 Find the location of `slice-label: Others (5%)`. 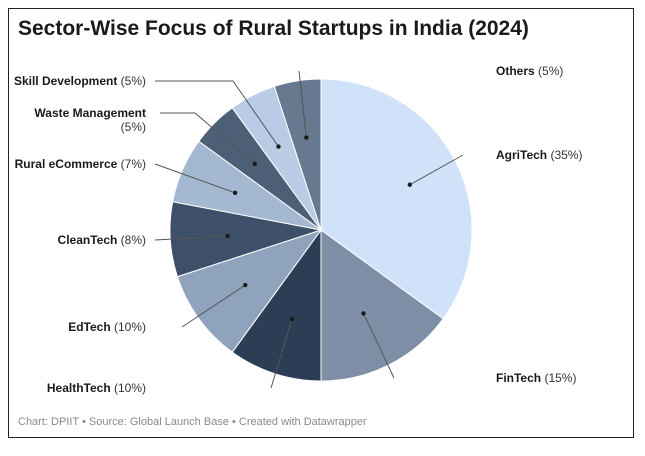

slice-label: Others (5%) is located at coordinates (529, 71).